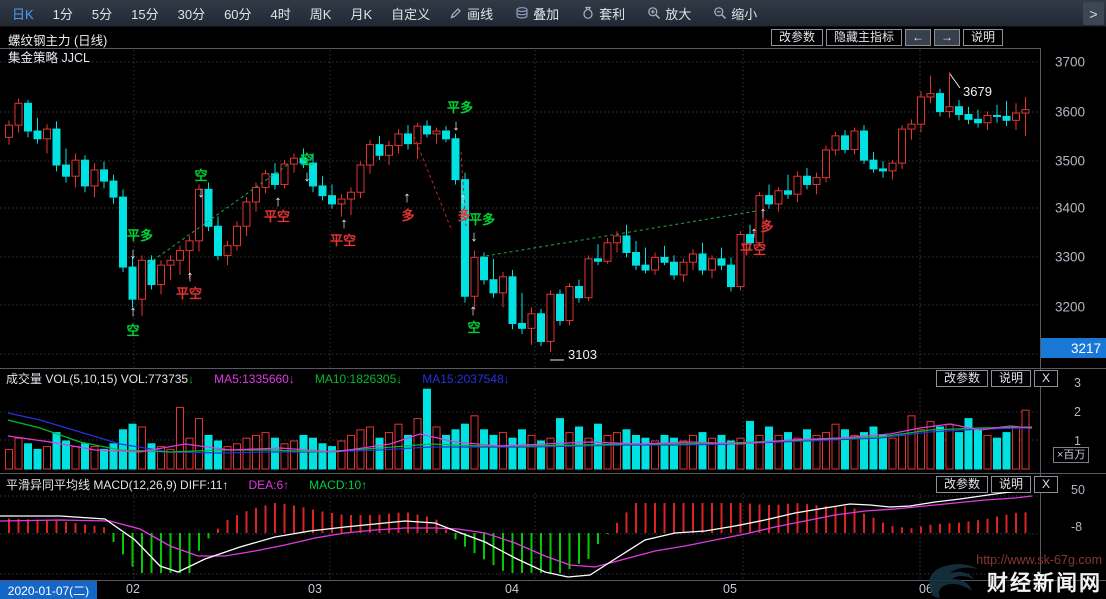  I want to click on period-tab-5分: 5分, so click(102, 14).